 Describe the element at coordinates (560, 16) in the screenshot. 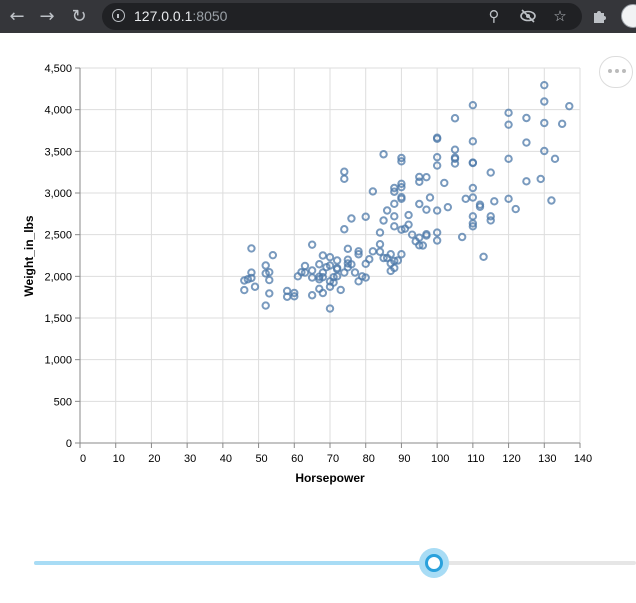

I see `star-icon: ☆` at that location.